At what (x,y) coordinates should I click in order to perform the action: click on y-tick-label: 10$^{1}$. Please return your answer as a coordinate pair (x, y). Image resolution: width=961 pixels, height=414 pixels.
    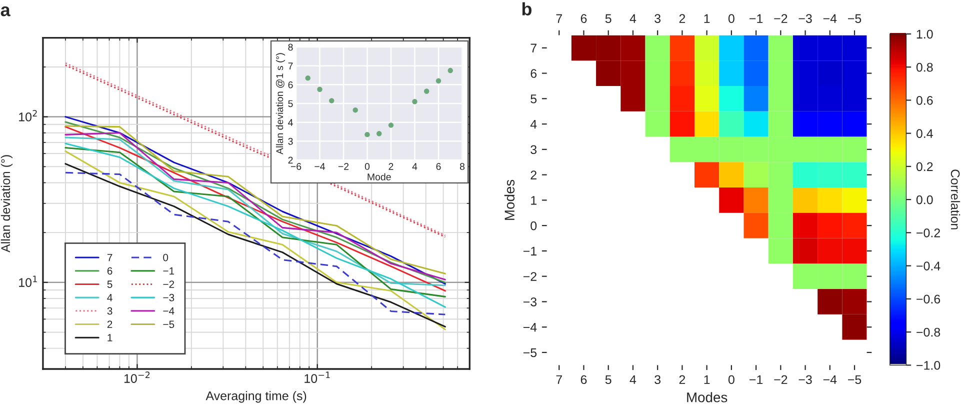
    Looking at the image, I should click on (28, 281).